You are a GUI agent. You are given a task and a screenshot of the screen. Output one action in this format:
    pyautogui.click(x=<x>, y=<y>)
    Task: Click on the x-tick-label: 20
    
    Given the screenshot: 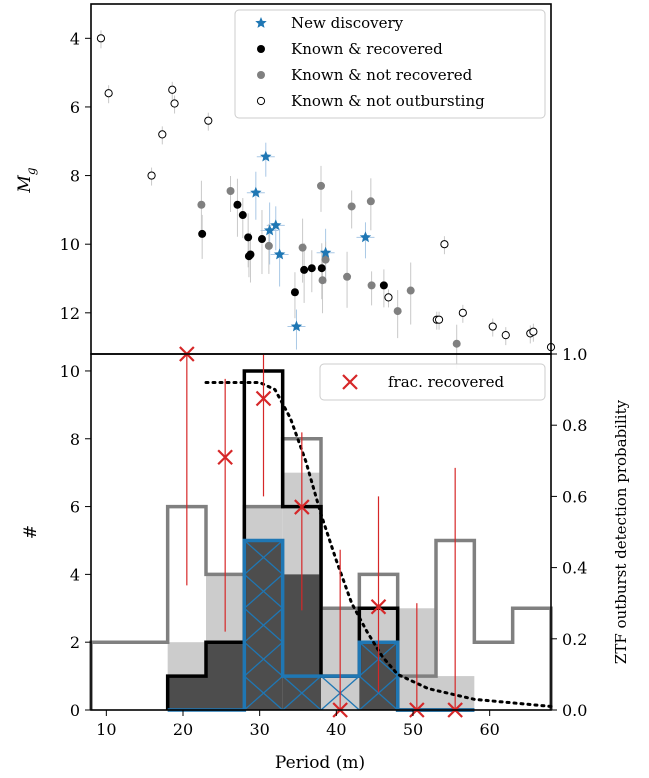 What is the action you would take?
    pyautogui.click(x=183, y=729)
    